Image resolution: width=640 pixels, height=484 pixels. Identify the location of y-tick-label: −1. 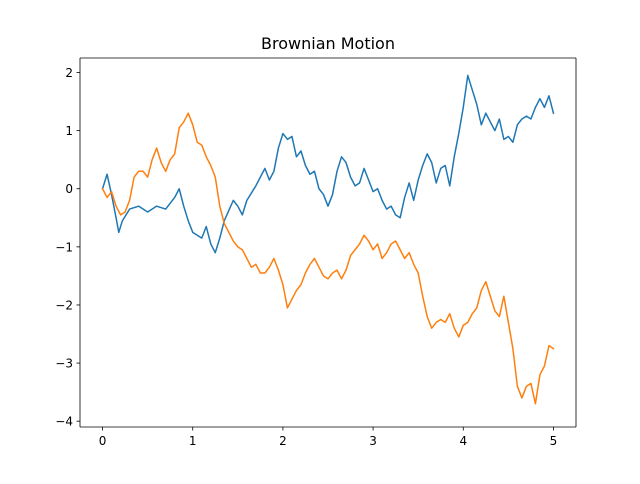
(64, 247).